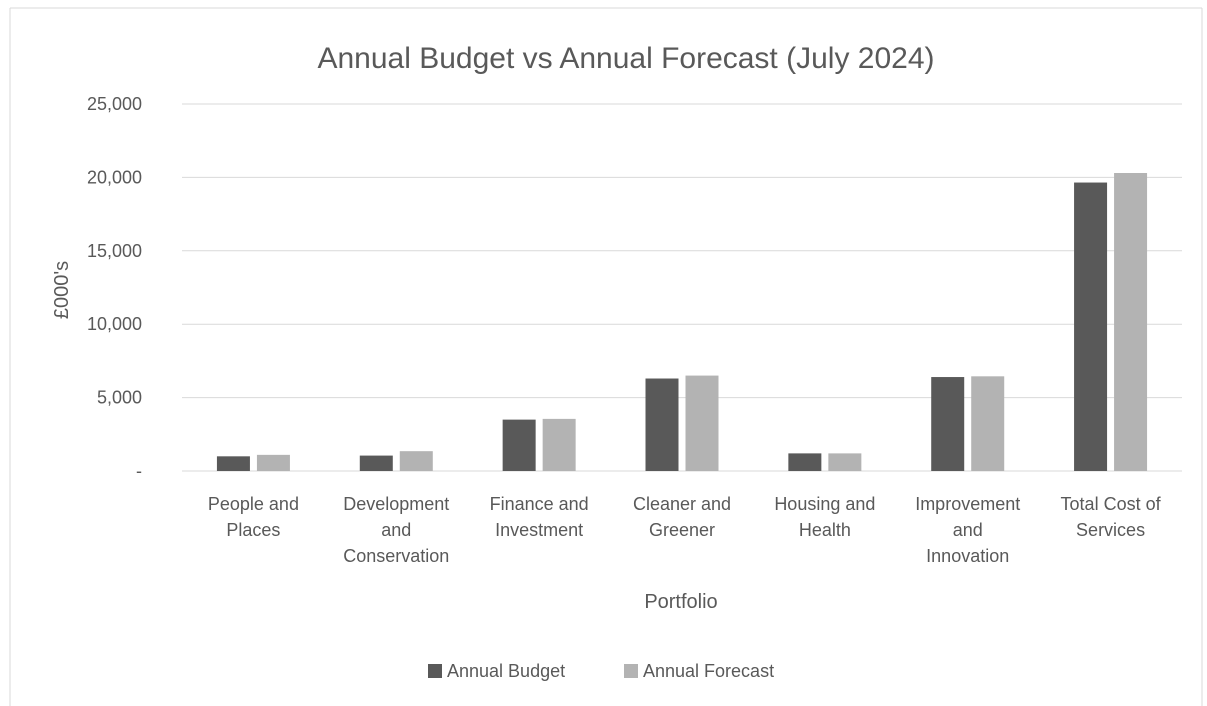  I want to click on x-axis-title: Portfolio, so click(680, 602).